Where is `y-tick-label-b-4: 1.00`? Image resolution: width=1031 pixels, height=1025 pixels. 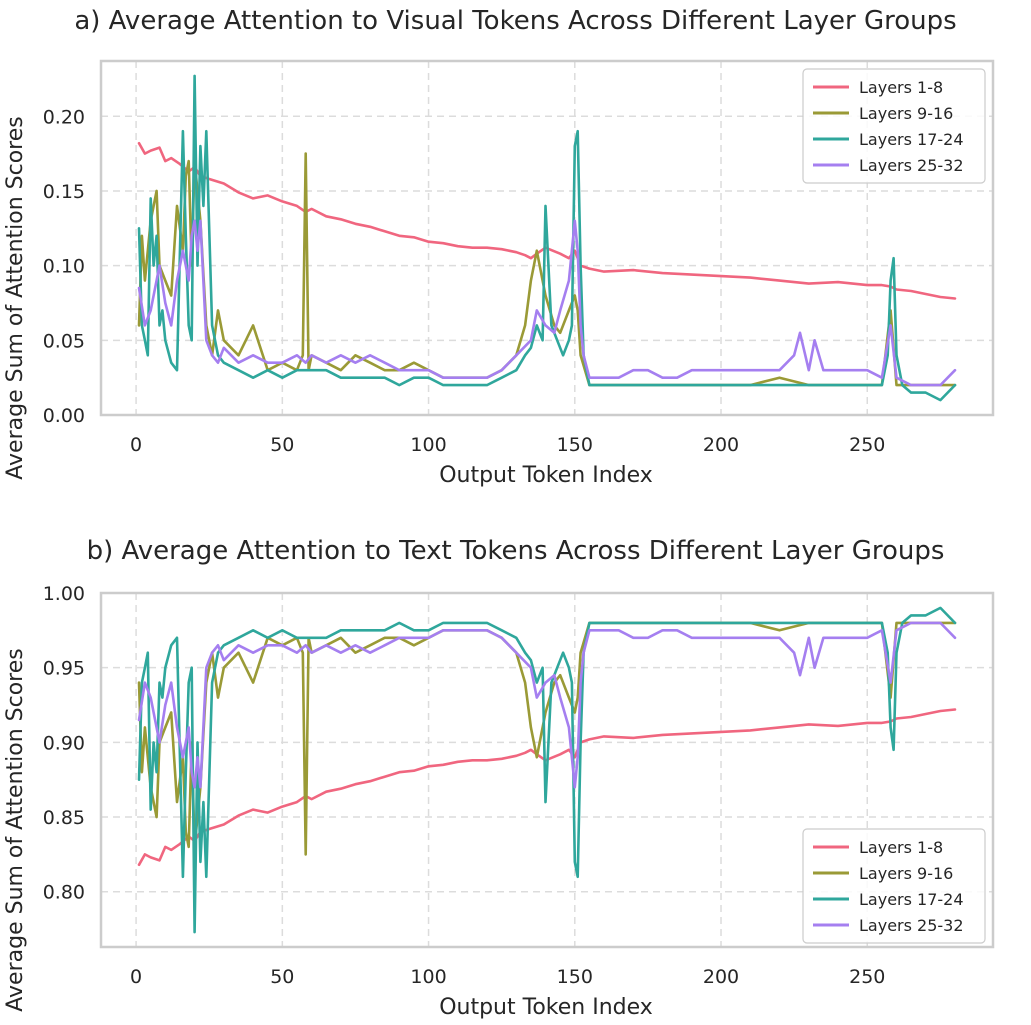 y-tick-label-b-4: 1.00 is located at coordinates (64, 594).